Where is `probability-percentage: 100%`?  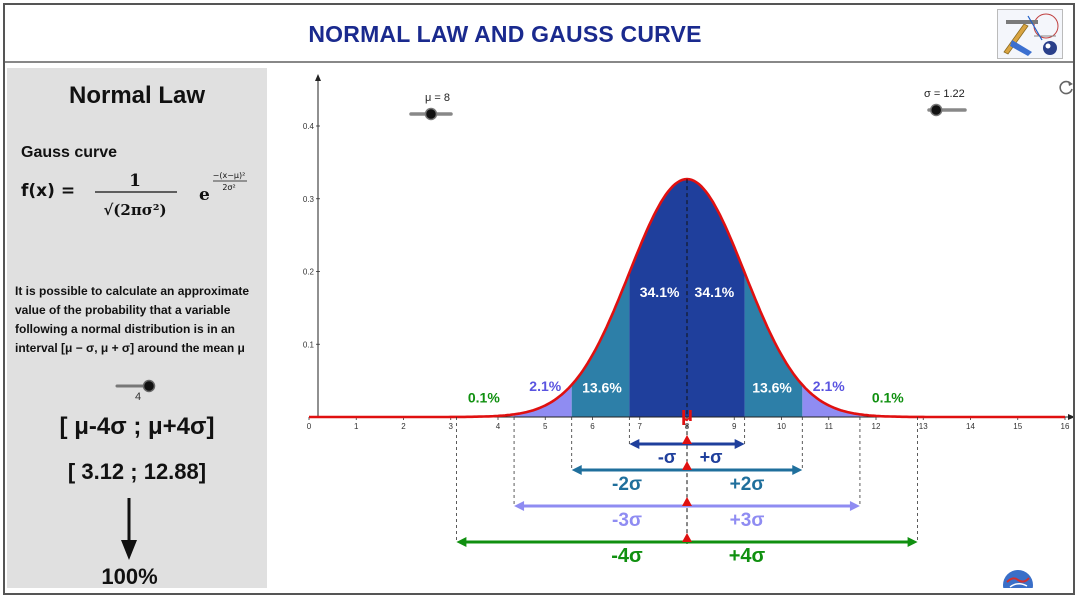 probability-percentage: 100% is located at coordinates (129, 576).